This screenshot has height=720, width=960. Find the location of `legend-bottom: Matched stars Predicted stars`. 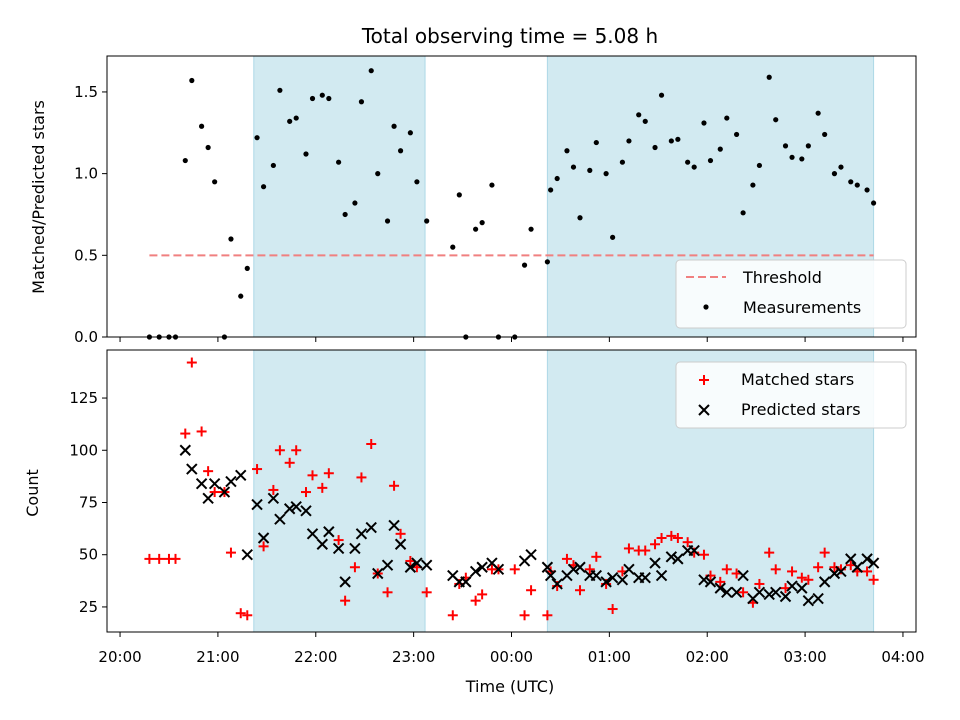

legend-bottom: Matched stars Predicted stars is located at coordinates (791, 395).